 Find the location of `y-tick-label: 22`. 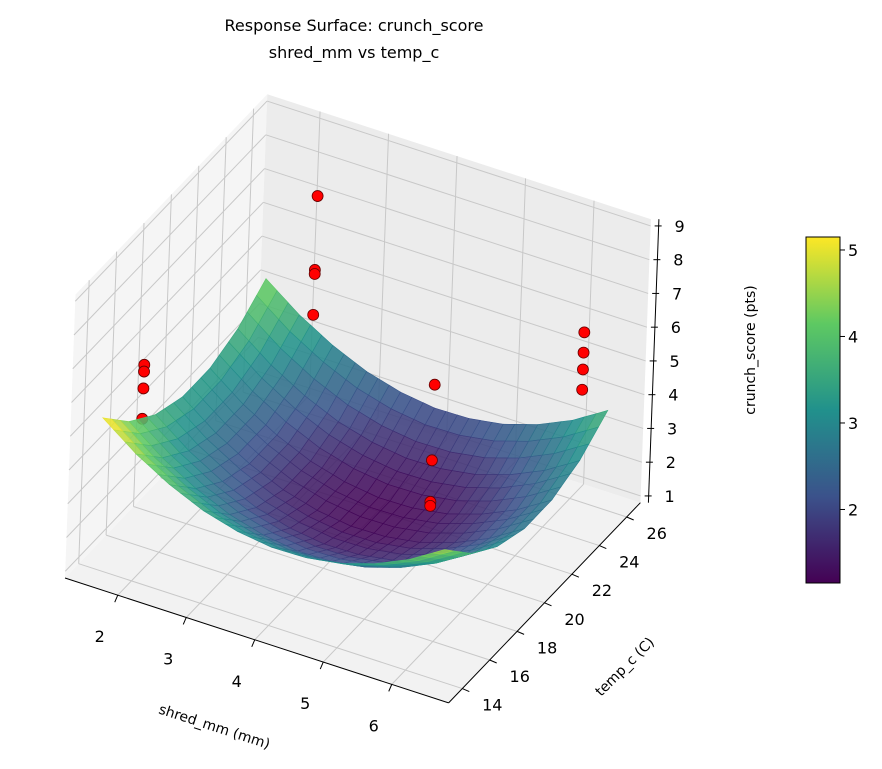

y-tick-label: 22 is located at coordinates (602, 590).